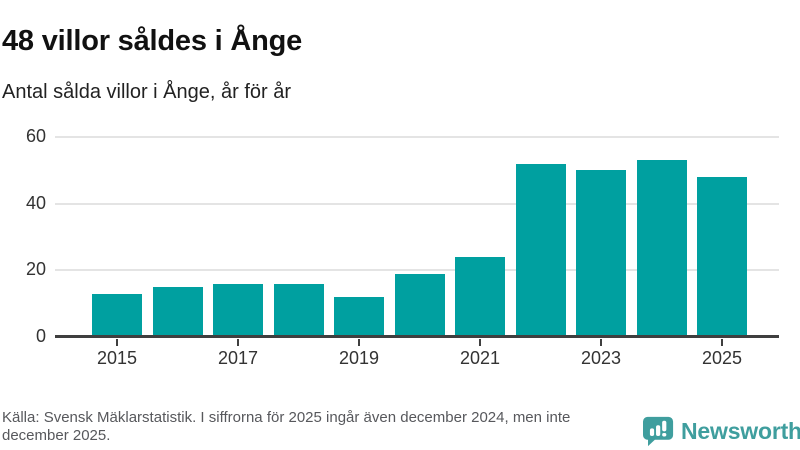 This screenshot has width=800, height=450. I want to click on bar-2016, so click(177, 312).